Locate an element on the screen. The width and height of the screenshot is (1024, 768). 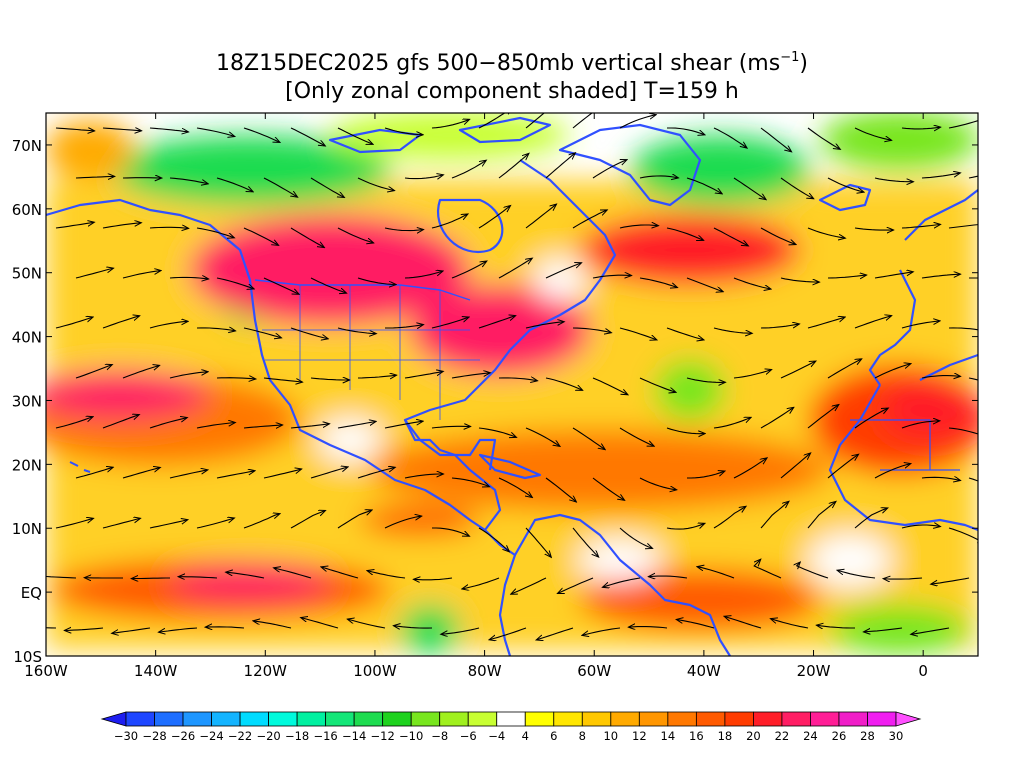
lat-tick-label: 10S is located at coordinates (27, 657).